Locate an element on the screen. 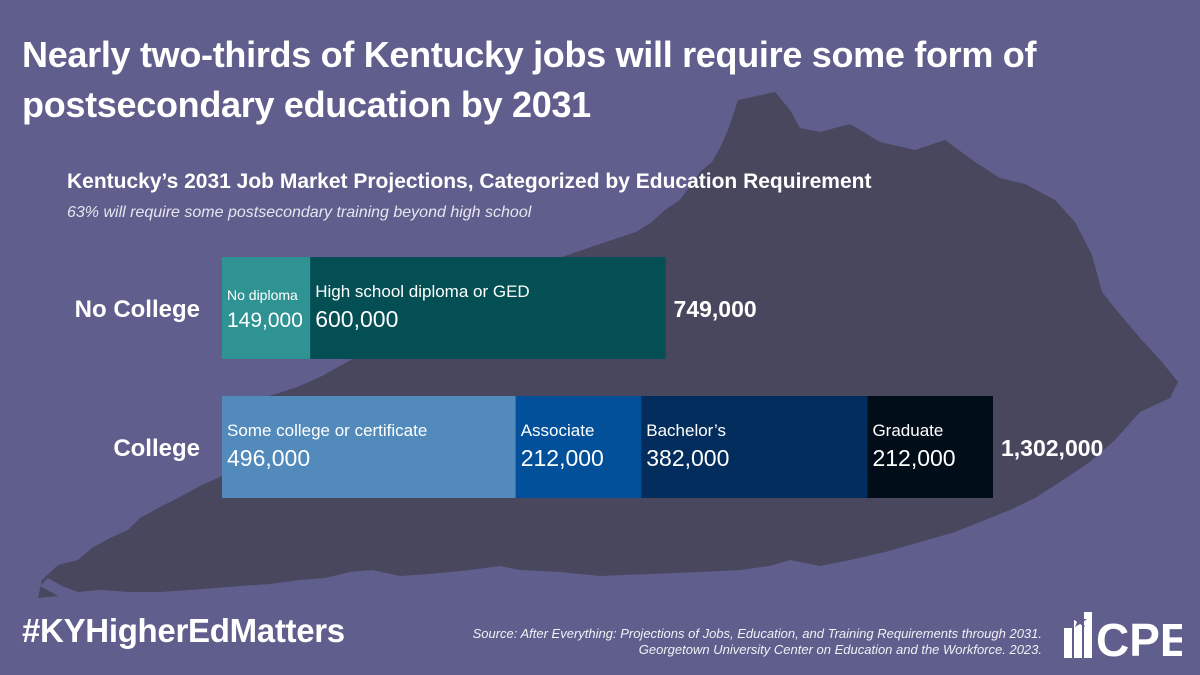 This screenshot has height=675, width=1200. logo-text: CPE is located at coordinates (1139, 637).